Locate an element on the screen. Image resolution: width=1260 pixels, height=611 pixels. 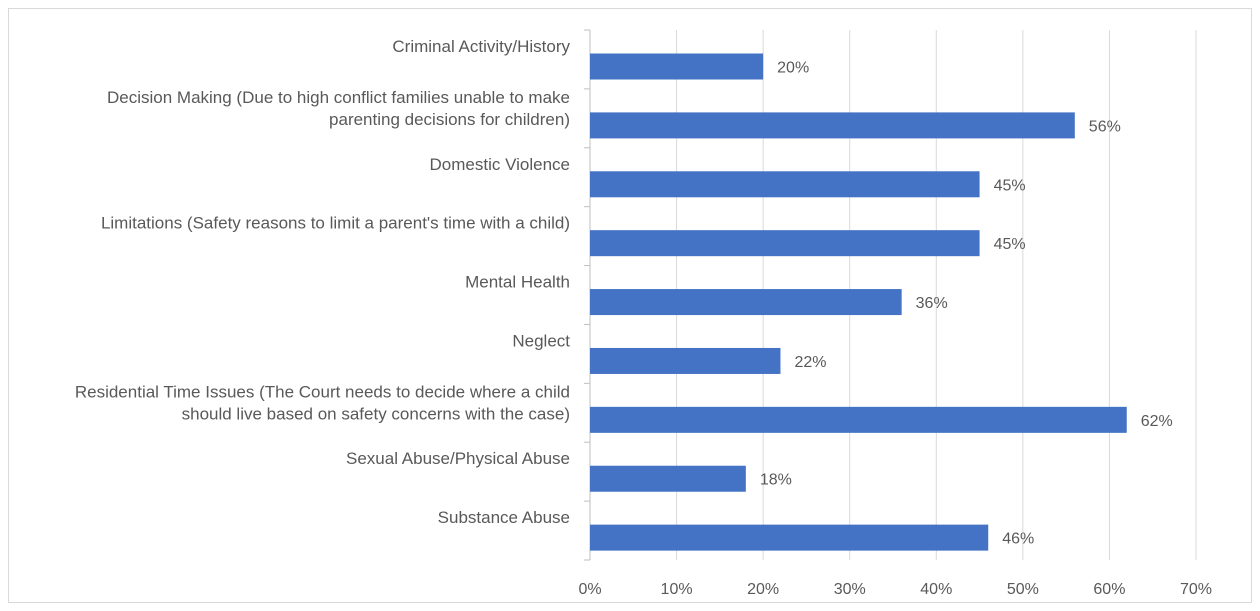
category-label: Substance Abuse is located at coordinates (504, 517).